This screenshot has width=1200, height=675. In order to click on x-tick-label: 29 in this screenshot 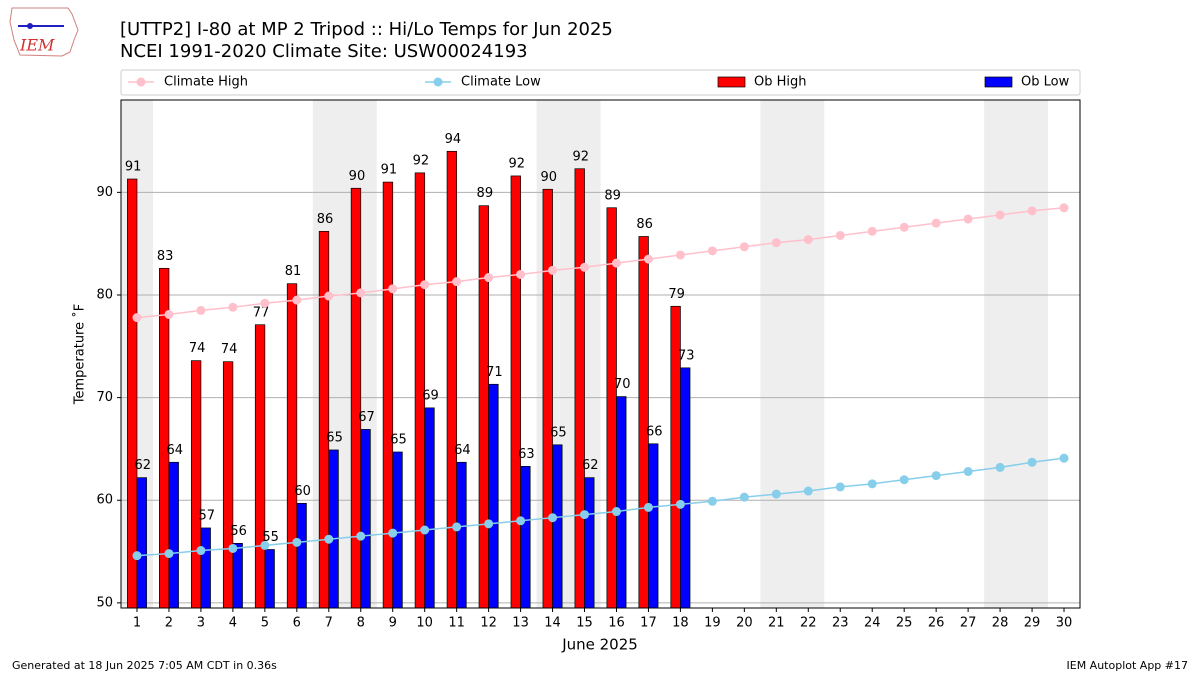, I will do `click(1032, 623)`.